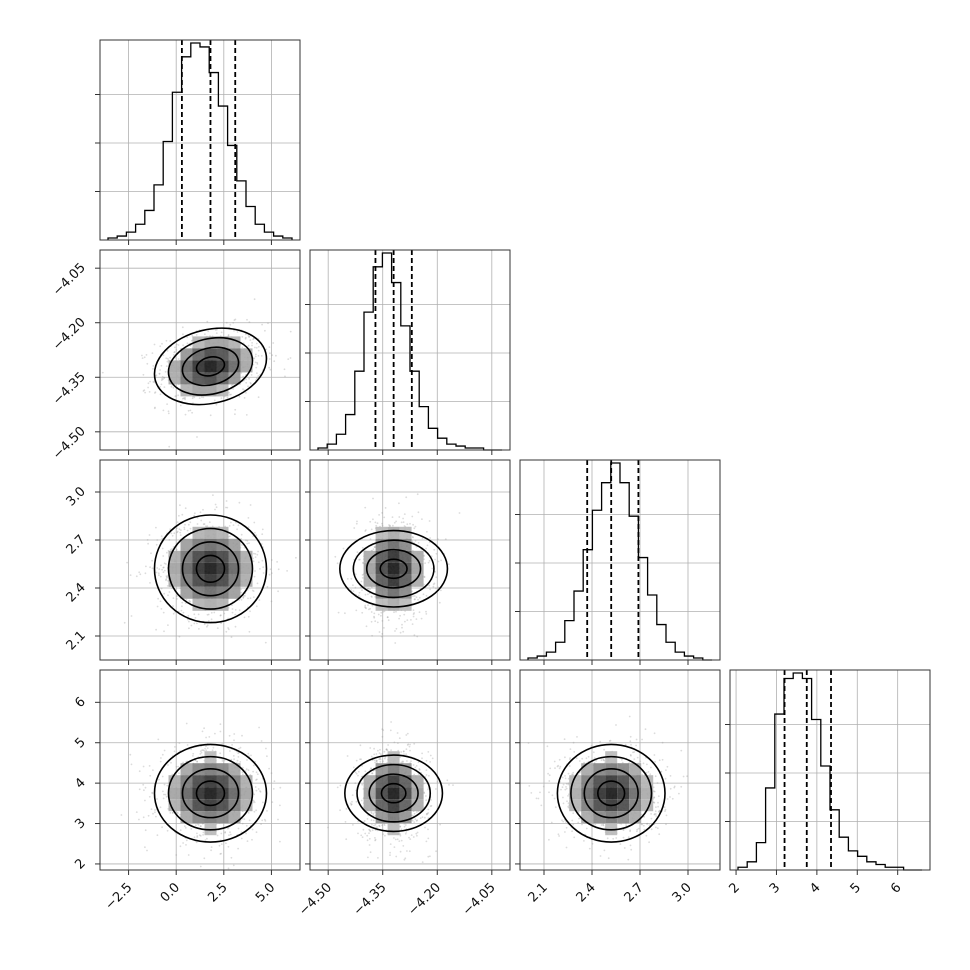 This screenshot has height=970, width=970. I want to click on histogram-panel-p3, so click(828, 772).